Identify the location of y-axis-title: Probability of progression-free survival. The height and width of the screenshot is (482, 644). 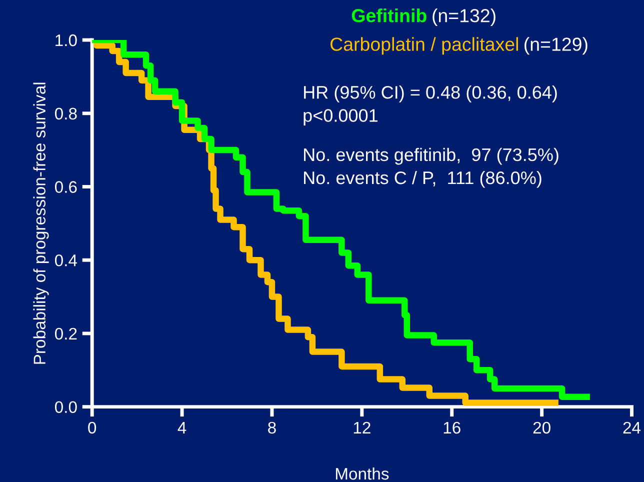
(41, 223).